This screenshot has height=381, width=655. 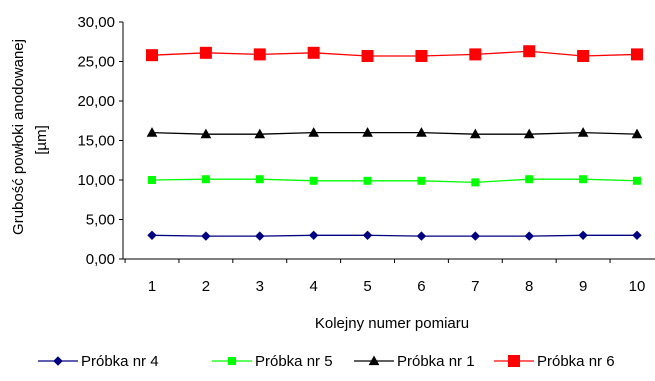 What do you see at coordinates (313, 286) in the screenshot?
I see `x-tick-label: 4` at bounding box center [313, 286].